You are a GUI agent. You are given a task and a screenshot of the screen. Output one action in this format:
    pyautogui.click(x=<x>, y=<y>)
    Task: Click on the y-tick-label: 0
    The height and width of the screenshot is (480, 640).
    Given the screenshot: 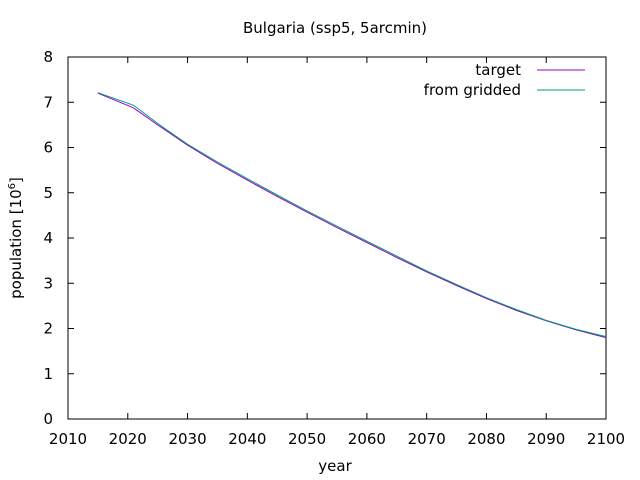 What is the action you would take?
    pyautogui.click(x=48, y=419)
    